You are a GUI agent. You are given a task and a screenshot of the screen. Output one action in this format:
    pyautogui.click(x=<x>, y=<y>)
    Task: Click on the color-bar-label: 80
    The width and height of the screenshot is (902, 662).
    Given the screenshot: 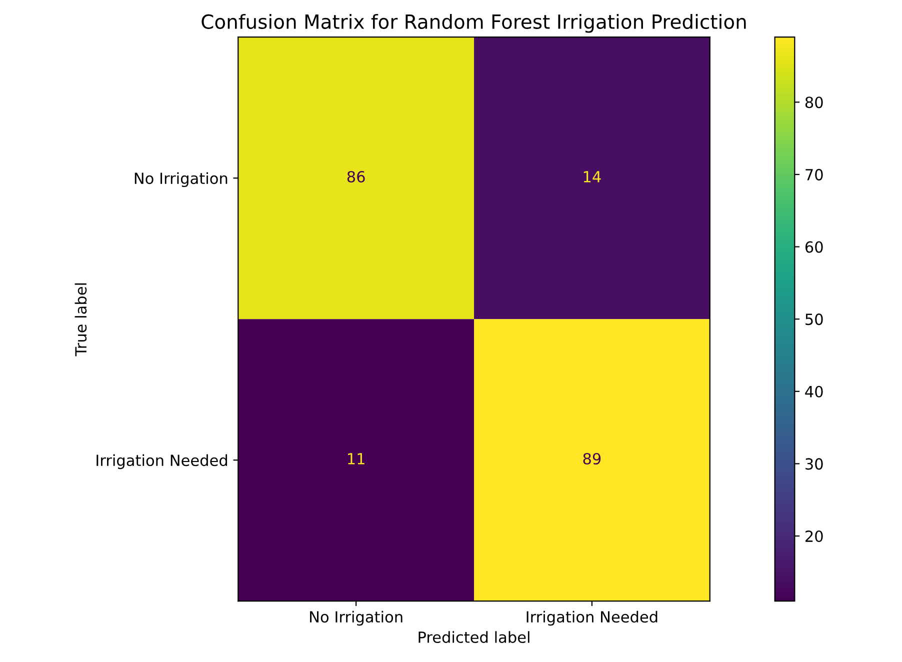 What is the action you would take?
    pyautogui.click(x=814, y=102)
    